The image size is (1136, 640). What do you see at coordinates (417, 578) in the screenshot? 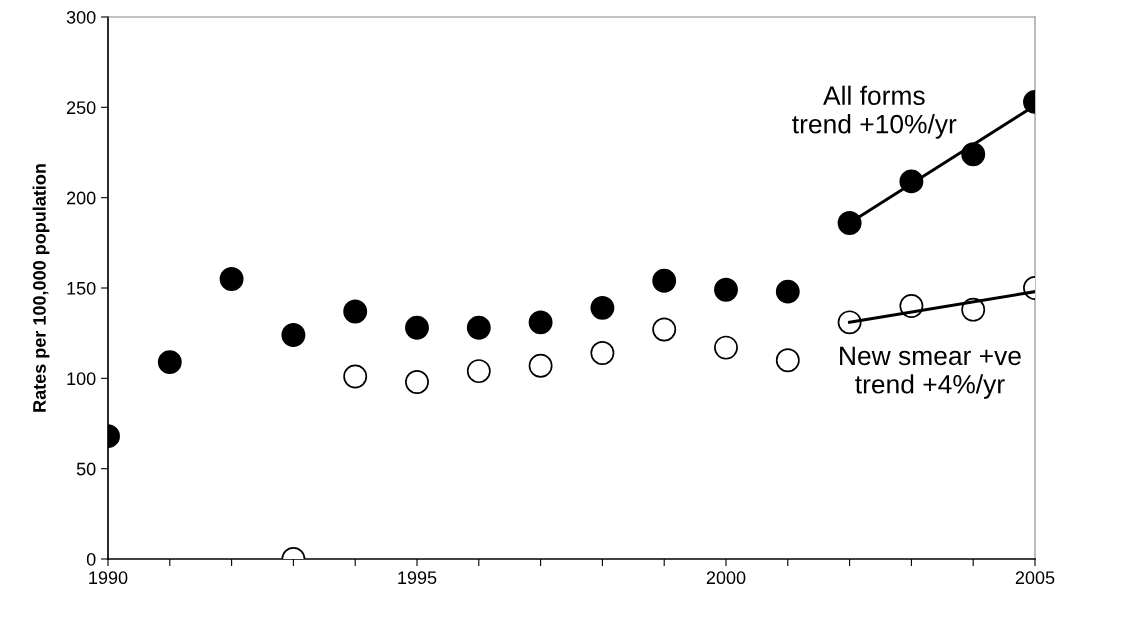
I see `x-tick-label: 1995` at bounding box center [417, 578].